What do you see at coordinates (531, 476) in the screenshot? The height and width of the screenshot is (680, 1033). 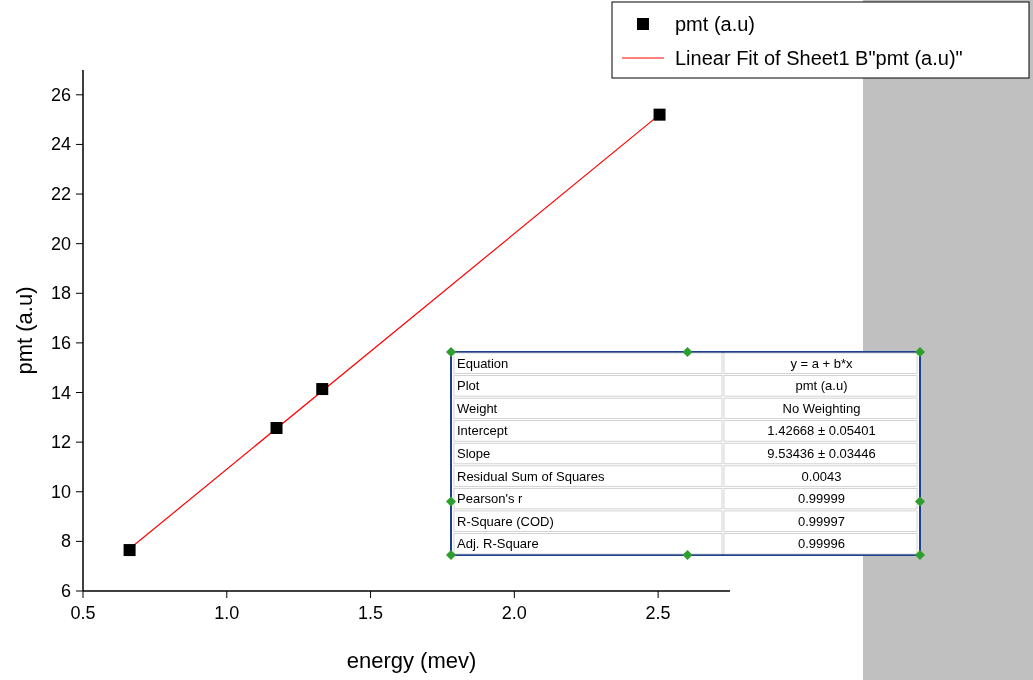 I see `annotation: Residual Sum of Squares` at bounding box center [531, 476].